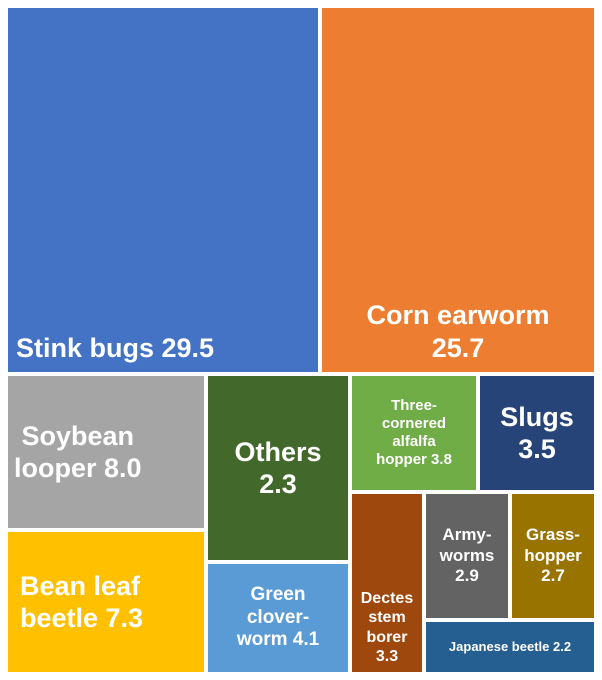 The height and width of the screenshot is (680, 602). I want to click on treemap-label-line: borer, so click(387, 637).